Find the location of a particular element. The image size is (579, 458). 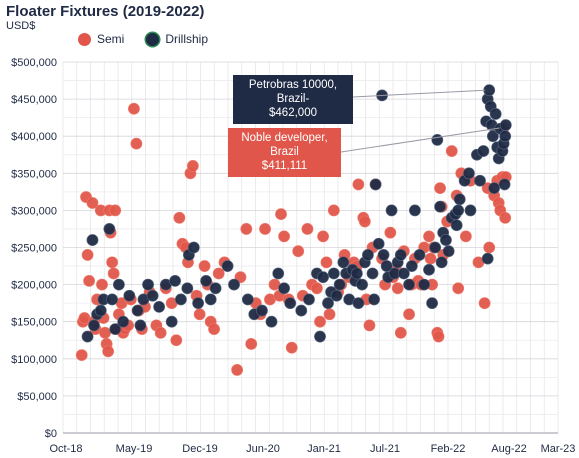

legend-item-semi: Semi is located at coordinates (101, 39).